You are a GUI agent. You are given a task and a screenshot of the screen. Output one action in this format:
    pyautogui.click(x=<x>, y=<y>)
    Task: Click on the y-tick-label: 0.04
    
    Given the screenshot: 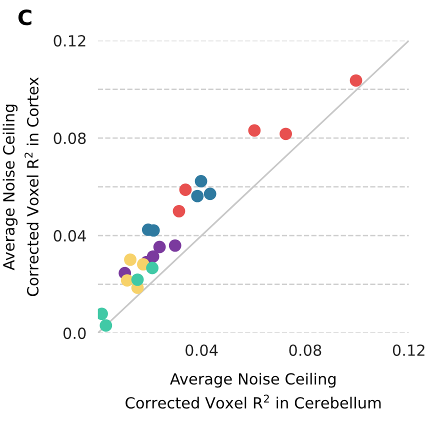 What is the action you would take?
    pyautogui.click(x=70, y=236)
    